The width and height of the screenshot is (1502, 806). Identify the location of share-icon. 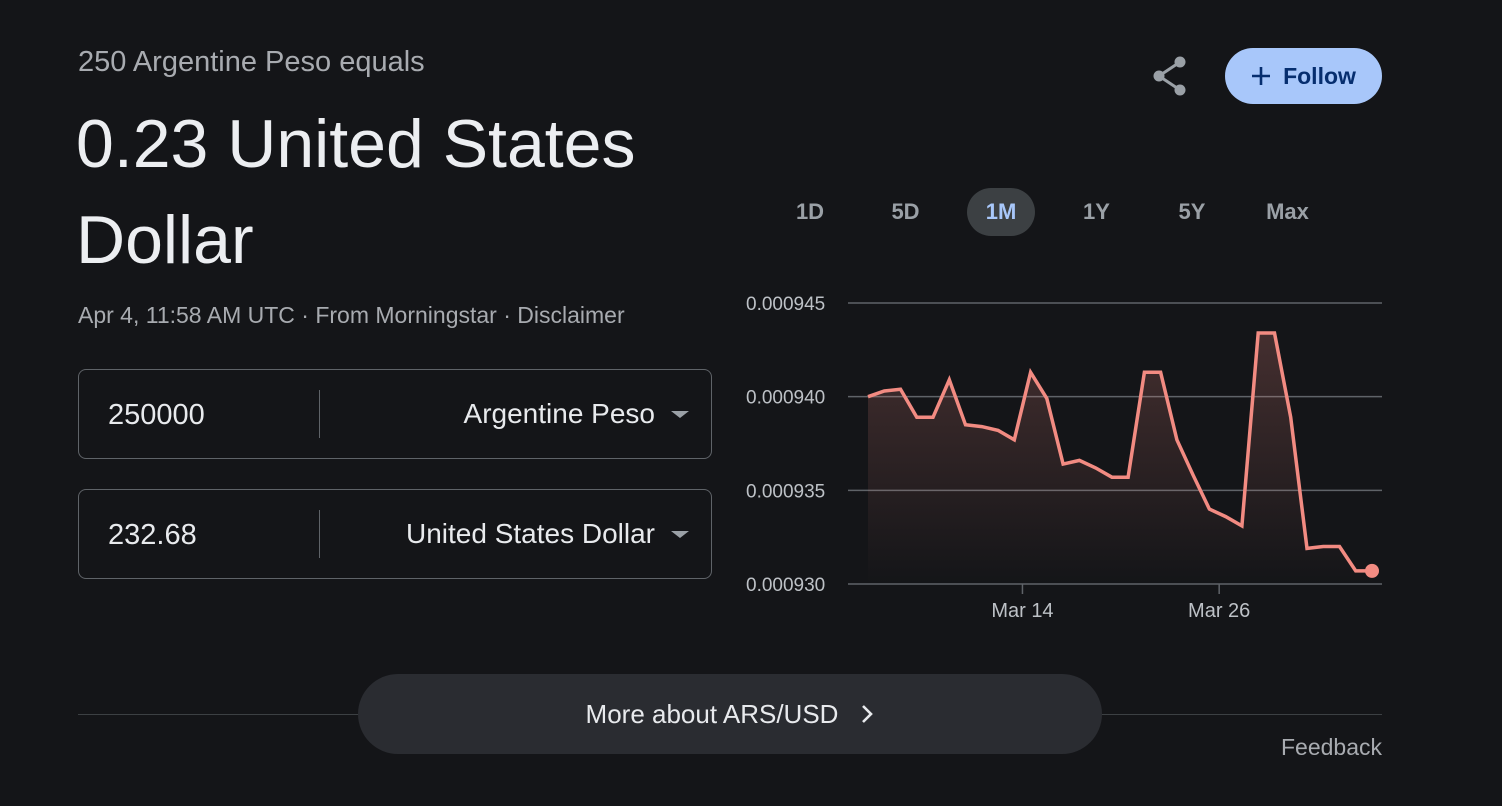
(1169, 76).